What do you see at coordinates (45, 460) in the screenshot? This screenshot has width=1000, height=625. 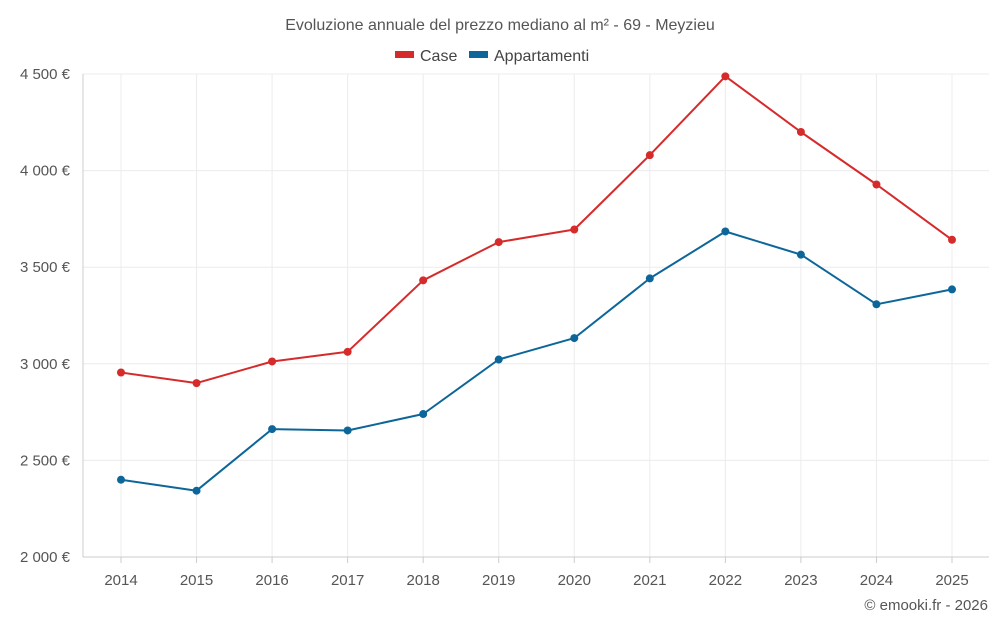 I see `y-tick-label: 2 500 €` at bounding box center [45, 460].